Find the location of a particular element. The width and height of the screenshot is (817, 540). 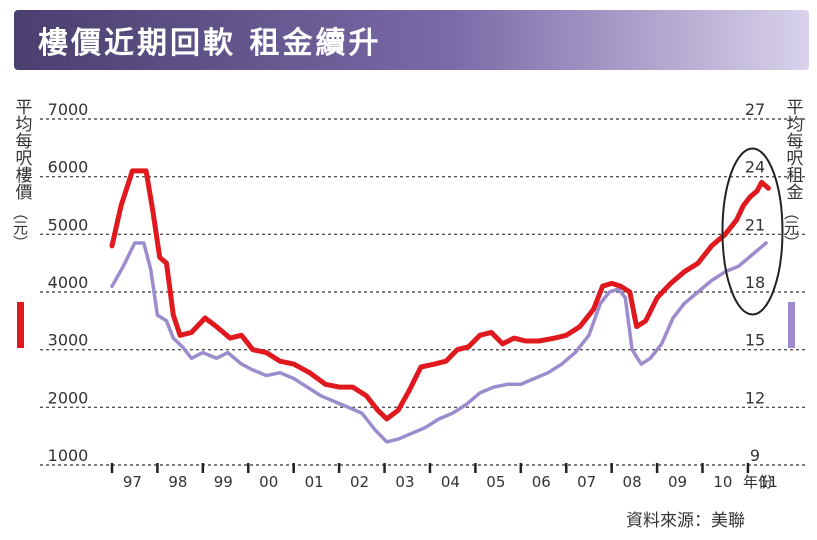

x-tick-label: 99 is located at coordinates (223, 482).